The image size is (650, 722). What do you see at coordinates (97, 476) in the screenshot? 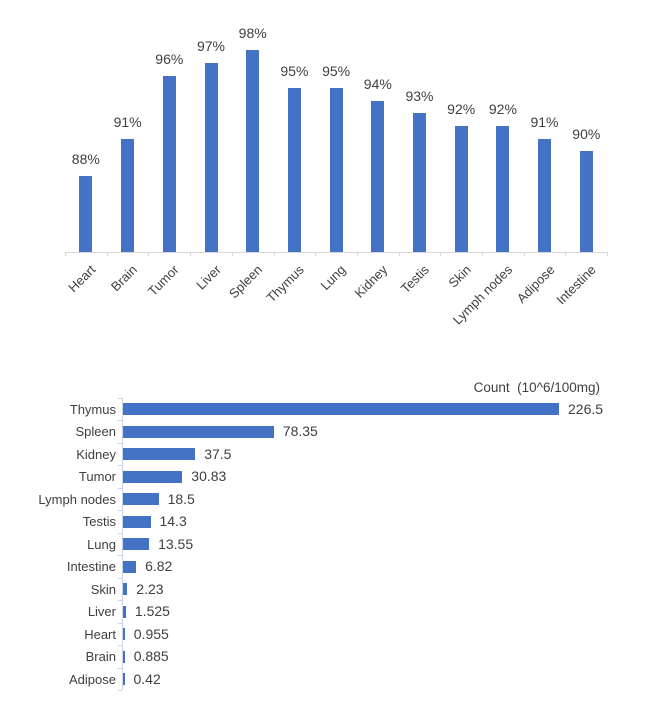
I see `category-label: Tumor` at bounding box center [97, 476].